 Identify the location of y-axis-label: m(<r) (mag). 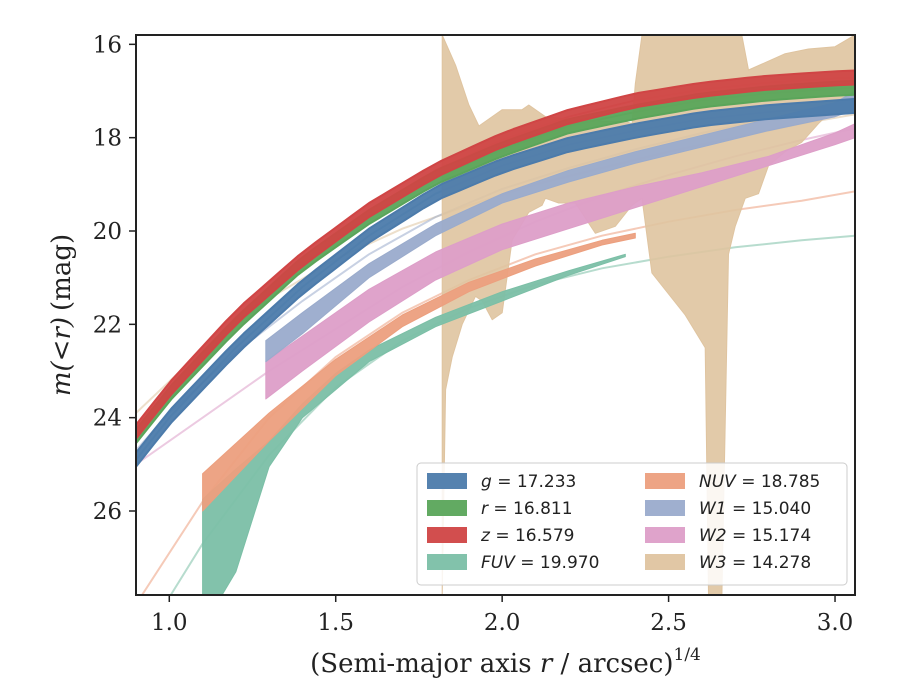
(62, 315).